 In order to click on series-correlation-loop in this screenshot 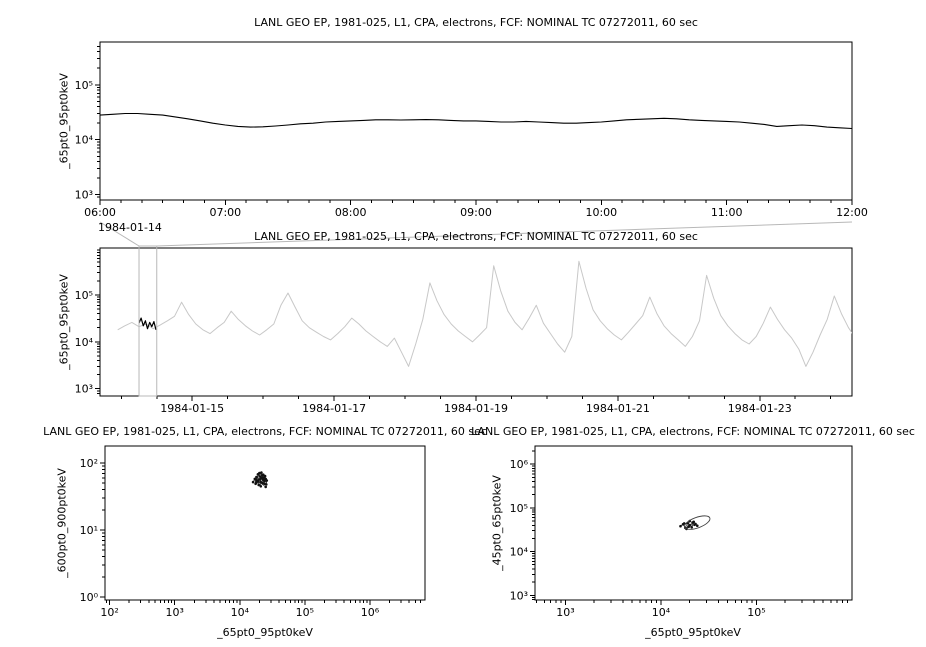, I will do `click(697, 522)`.